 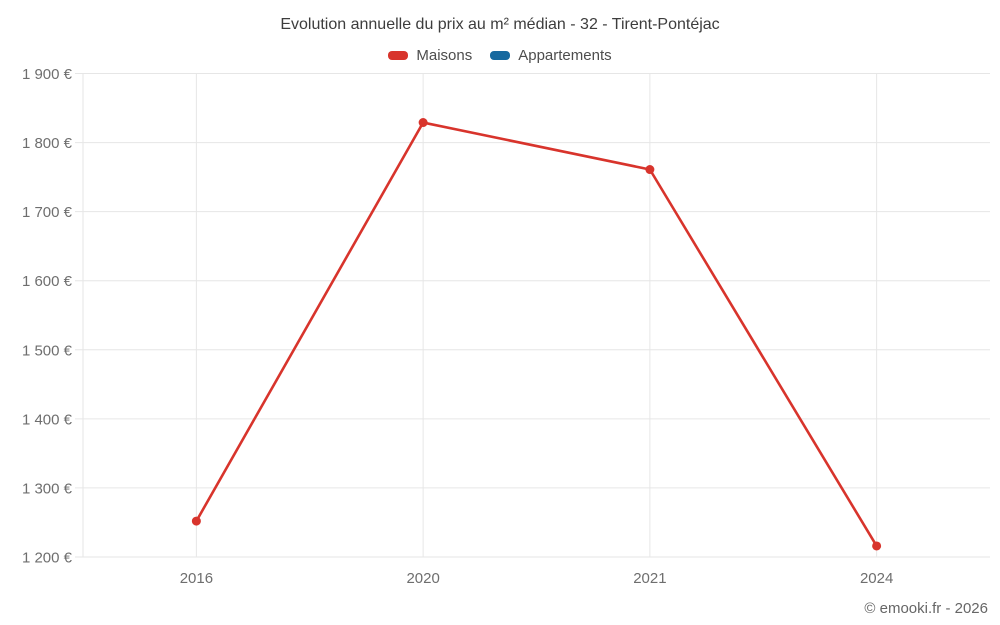 I want to click on legend-item: Appartements, so click(x=551, y=55).